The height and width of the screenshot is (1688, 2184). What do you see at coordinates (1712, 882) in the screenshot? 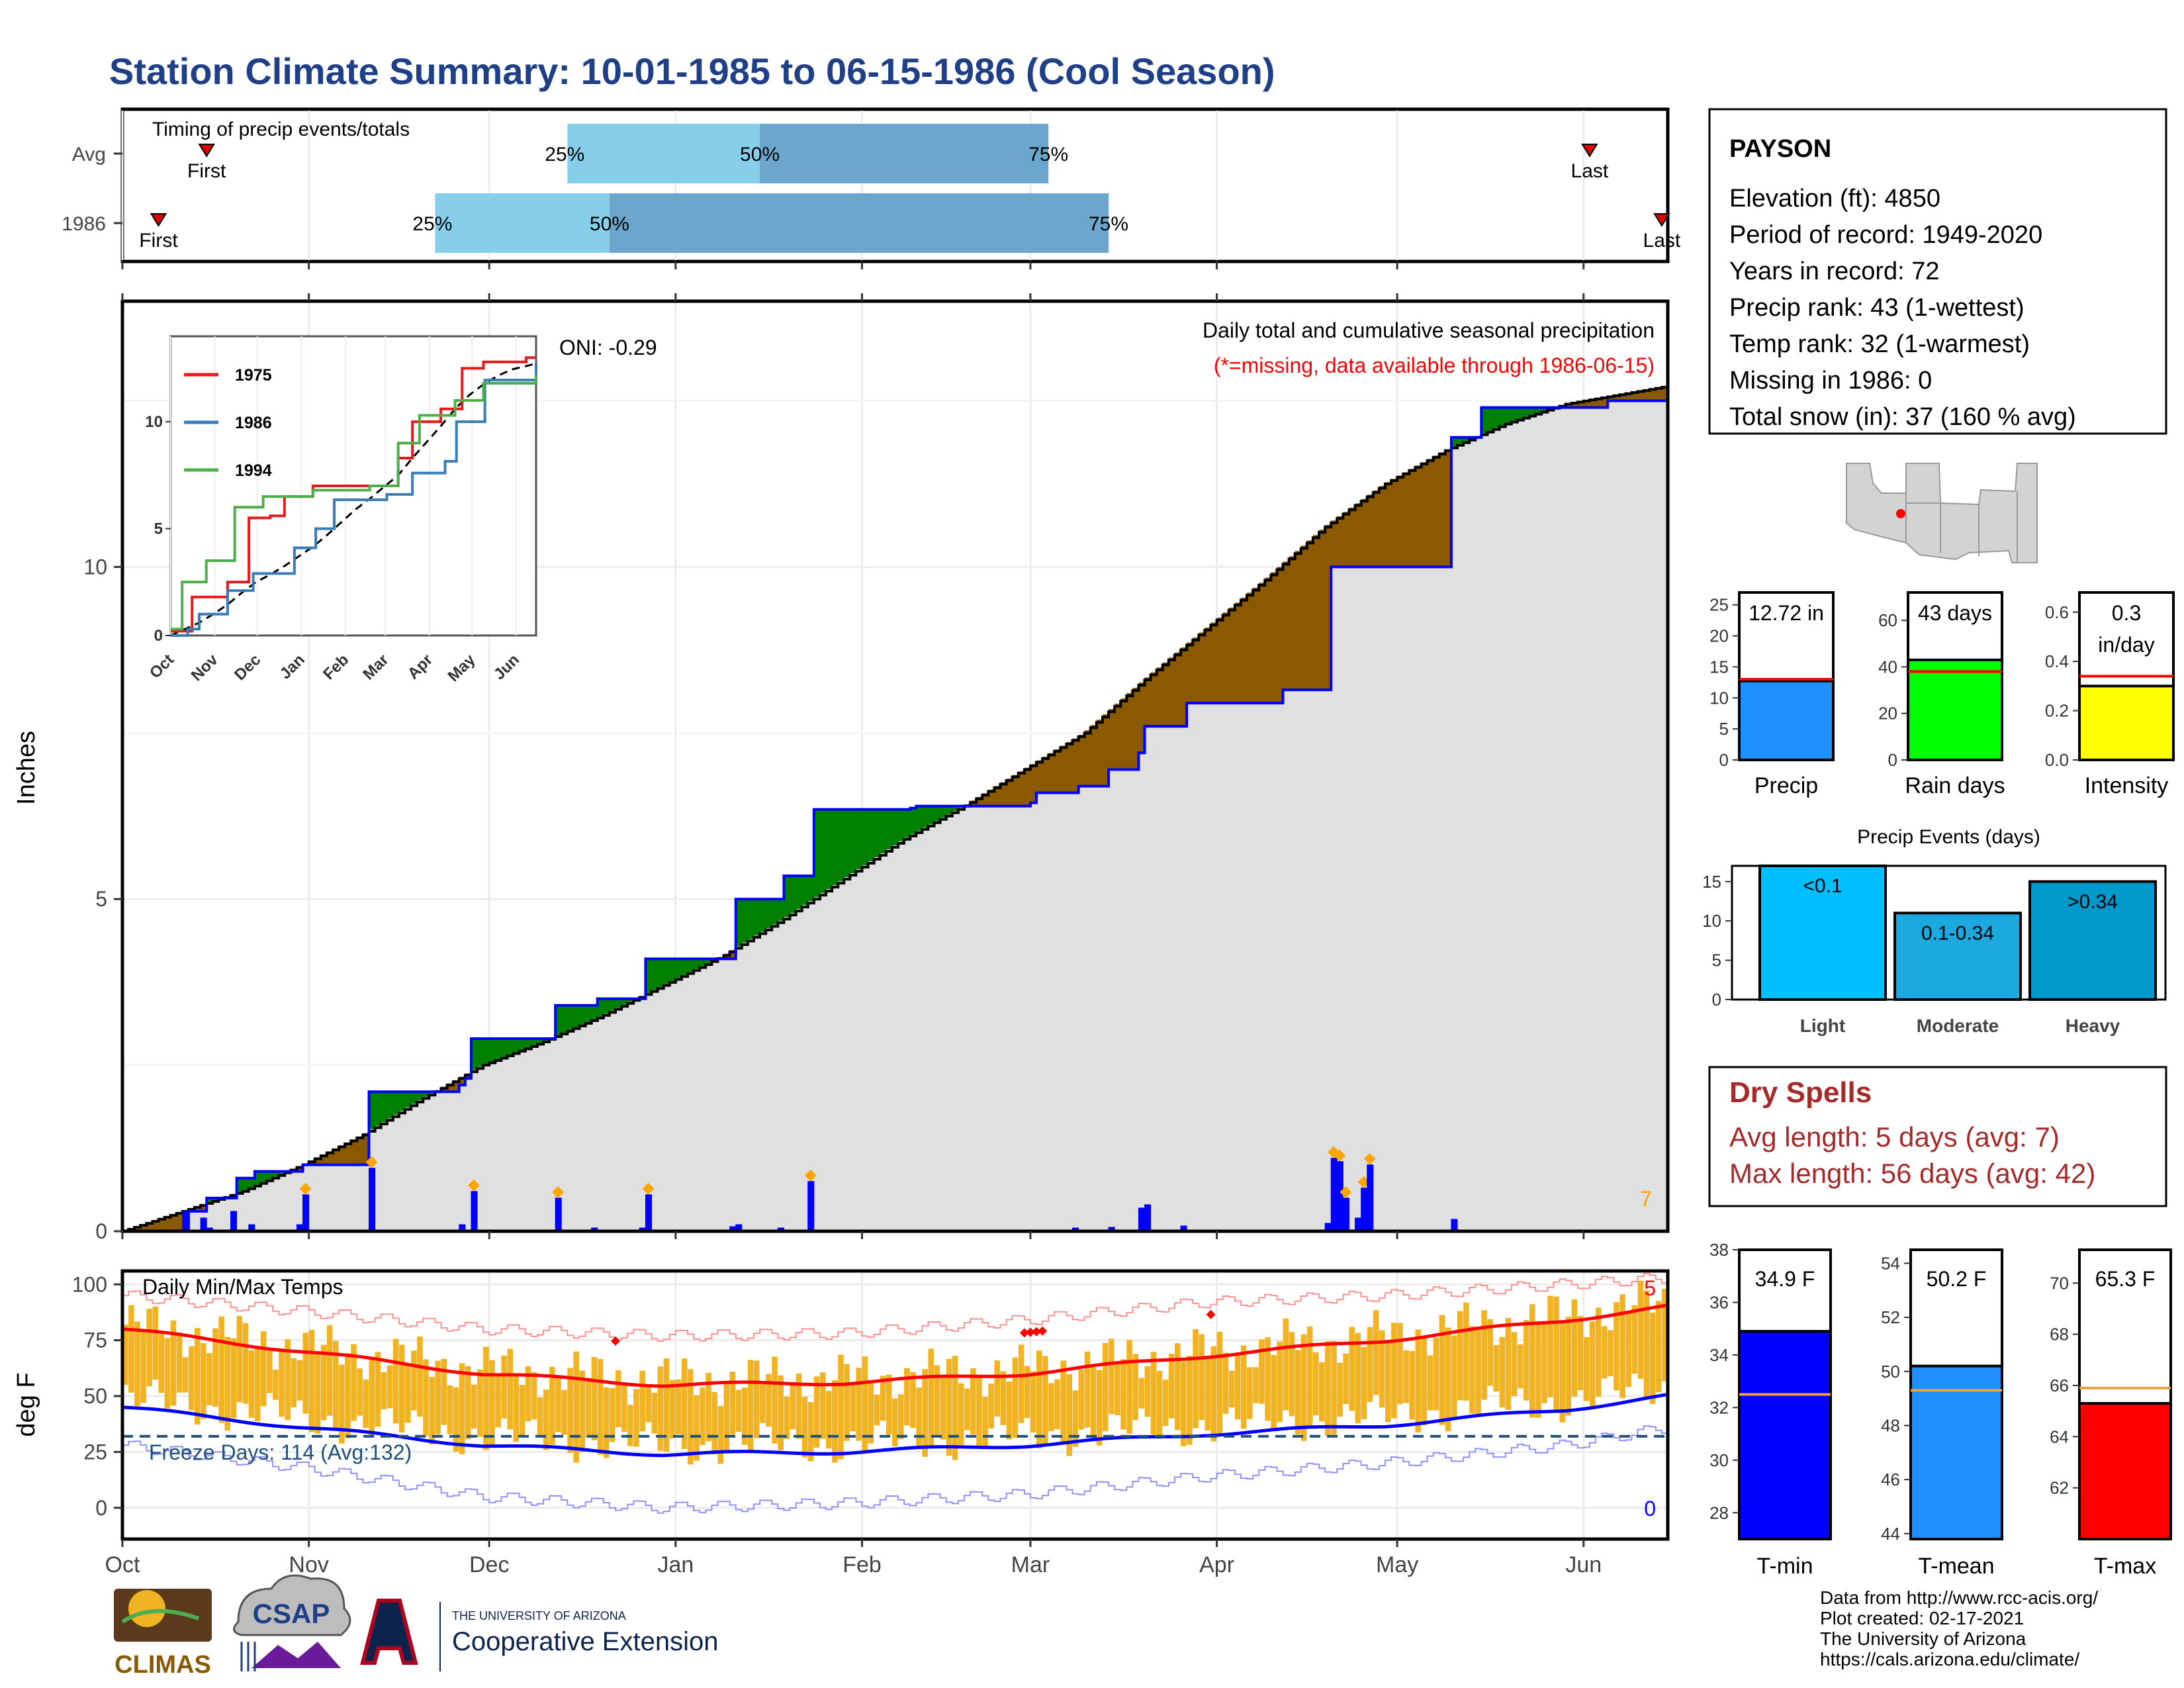
I see `events-tick-label: 15` at bounding box center [1712, 882].